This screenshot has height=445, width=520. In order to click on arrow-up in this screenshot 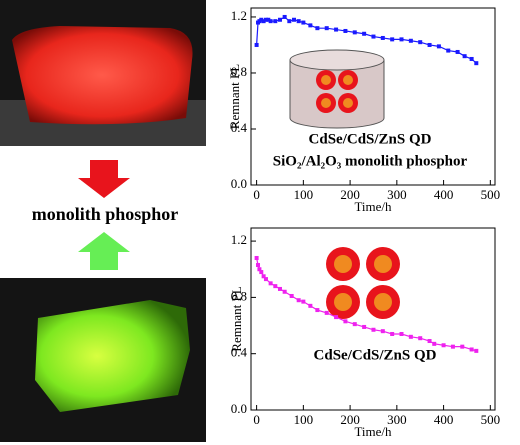, I will do `click(104, 251)`.